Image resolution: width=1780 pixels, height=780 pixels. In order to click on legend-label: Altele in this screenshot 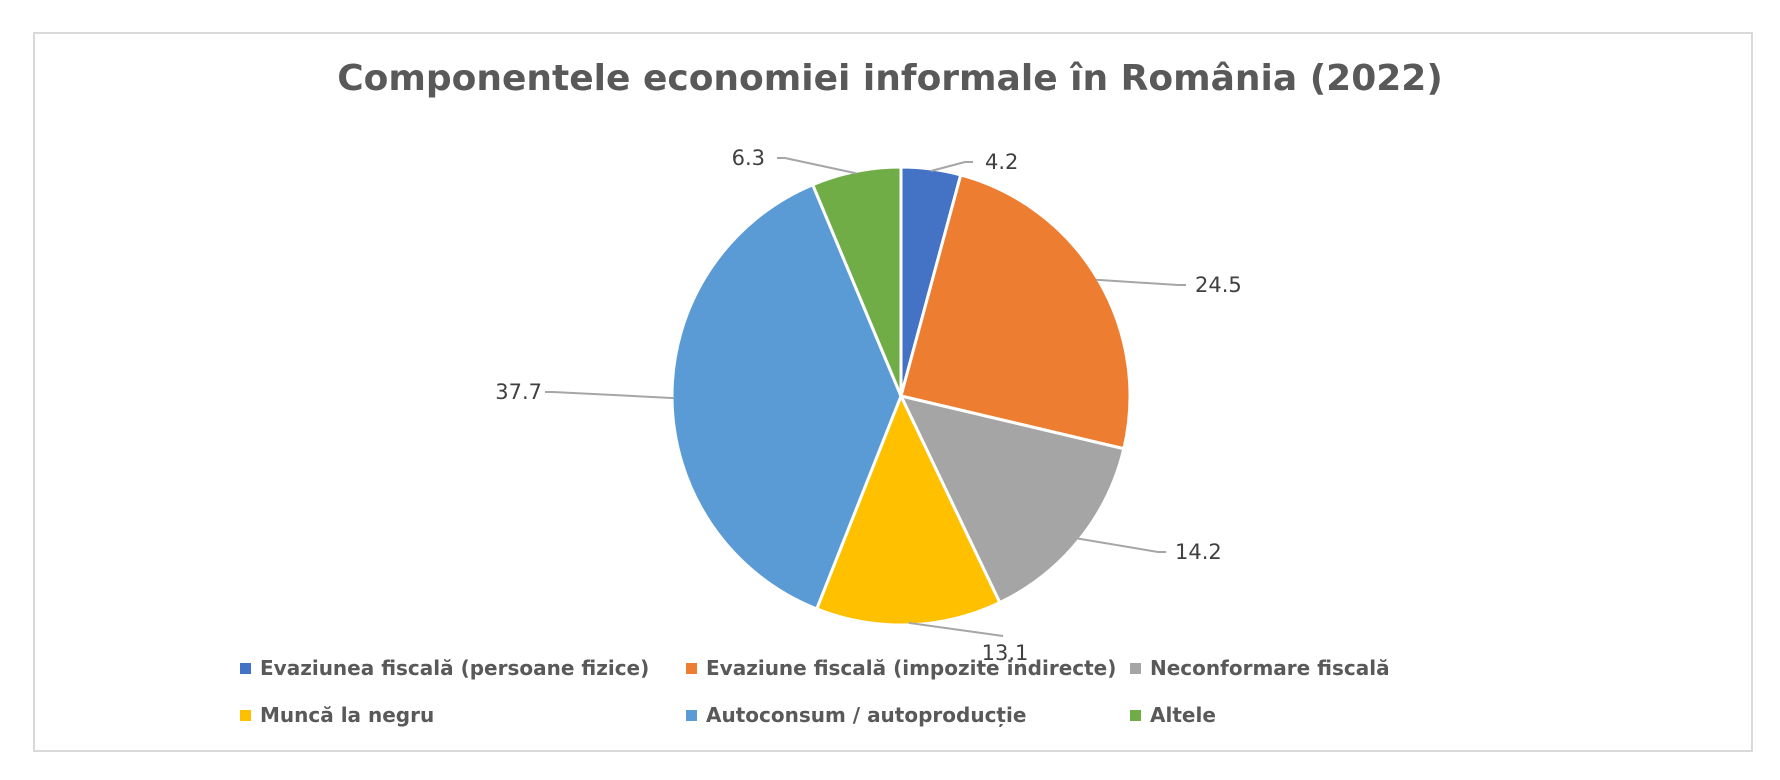, I will do `click(1183, 715)`.